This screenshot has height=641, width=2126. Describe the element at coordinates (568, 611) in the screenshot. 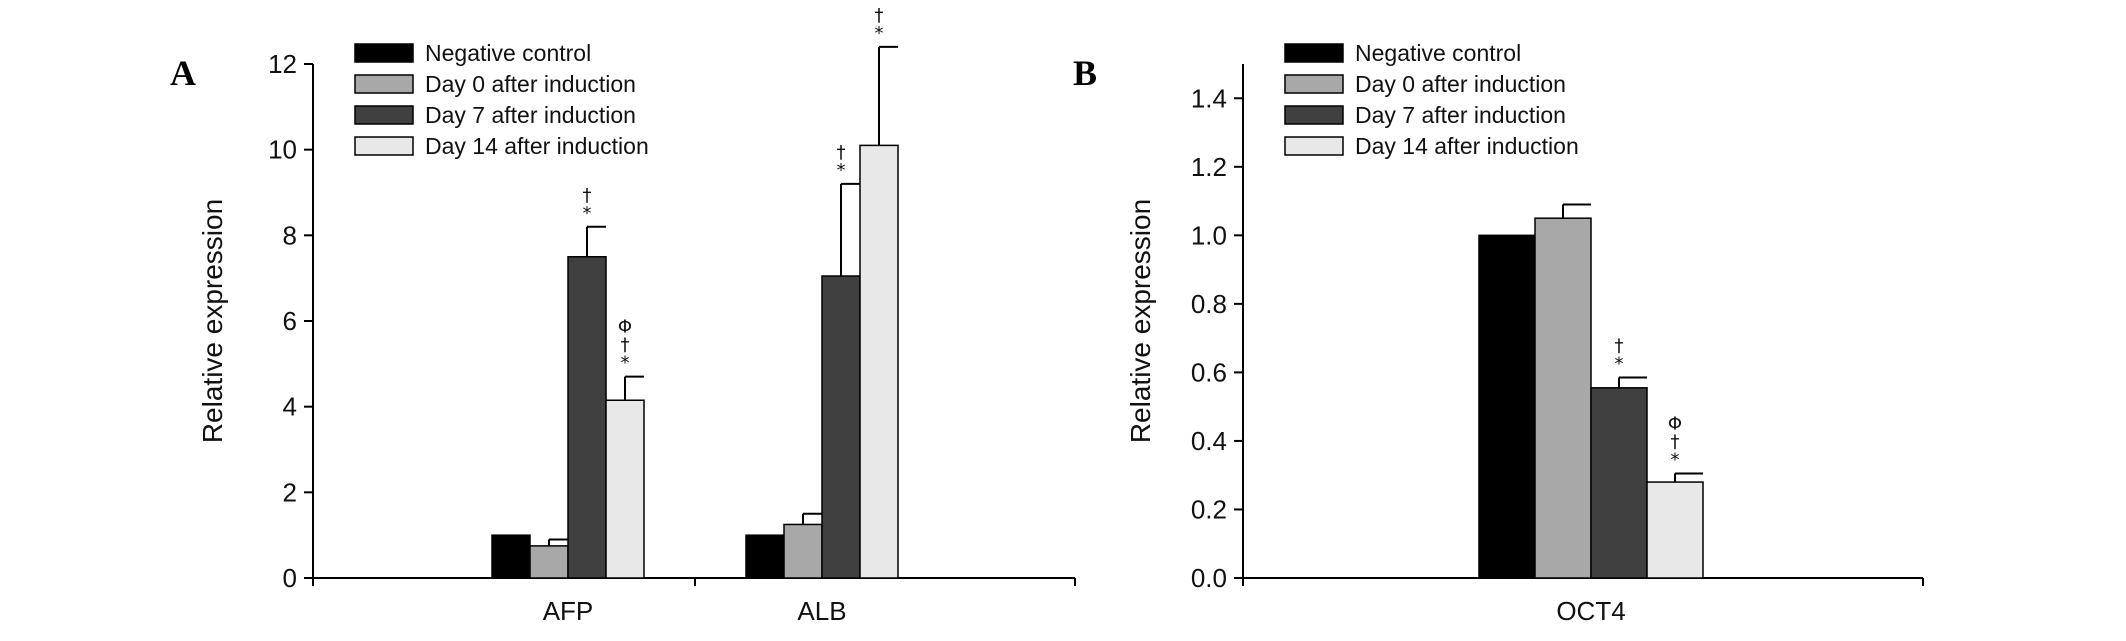

I see `x-tick-label: AFP` at that location.